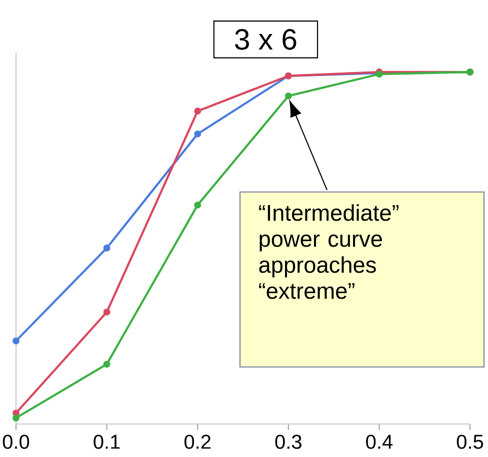 The height and width of the screenshot is (457, 488). What do you see at coordinates (197, 441) in the screenshot?
I see `x-tick-label: 0.2` at bounding box center [197, 441].